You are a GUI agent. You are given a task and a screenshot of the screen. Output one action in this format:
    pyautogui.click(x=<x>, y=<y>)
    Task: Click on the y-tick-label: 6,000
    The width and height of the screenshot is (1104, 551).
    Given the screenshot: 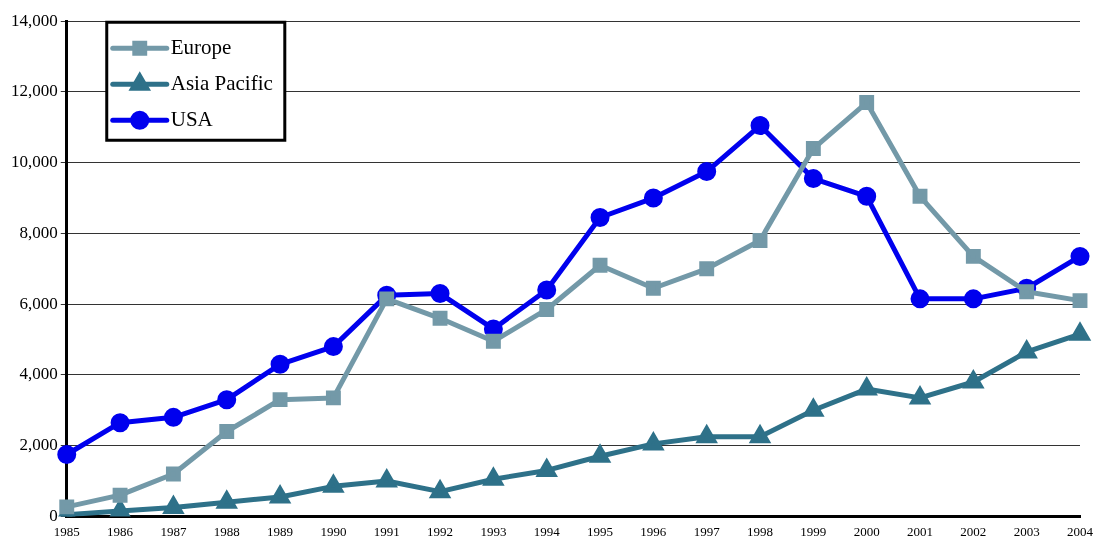 What is the action you would take?
    pyautogui.click(x=38, y=303)
    